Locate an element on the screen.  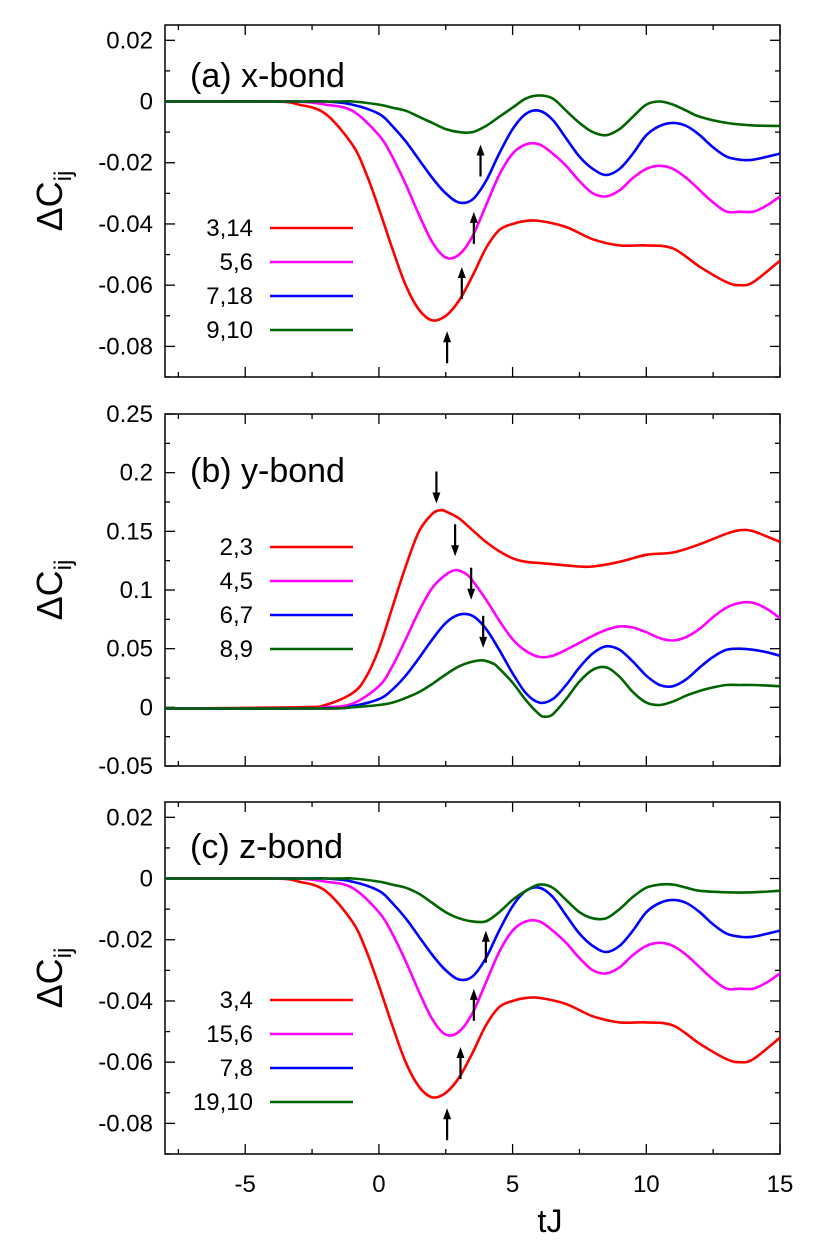
y-tick-label: 0.1 is located at coordinates (136, 590).